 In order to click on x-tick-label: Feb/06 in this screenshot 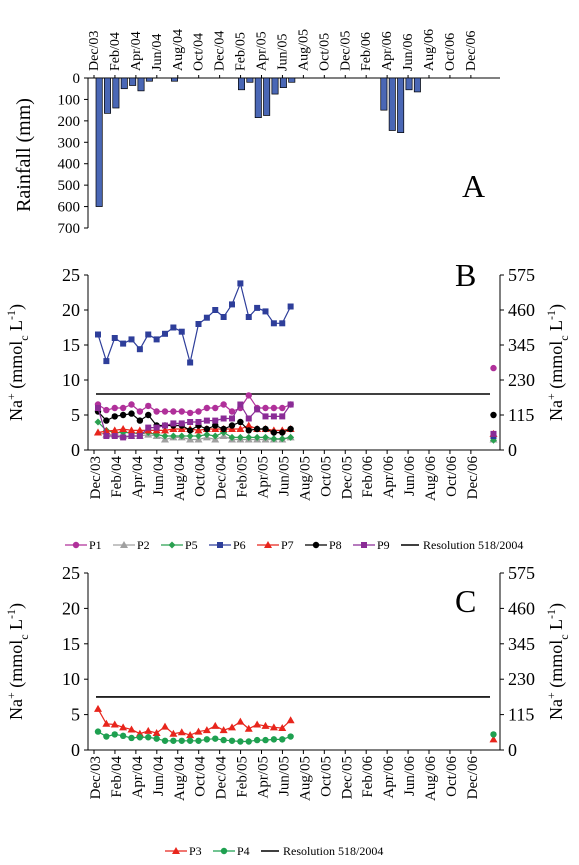, I will do `click(366, 51)`.